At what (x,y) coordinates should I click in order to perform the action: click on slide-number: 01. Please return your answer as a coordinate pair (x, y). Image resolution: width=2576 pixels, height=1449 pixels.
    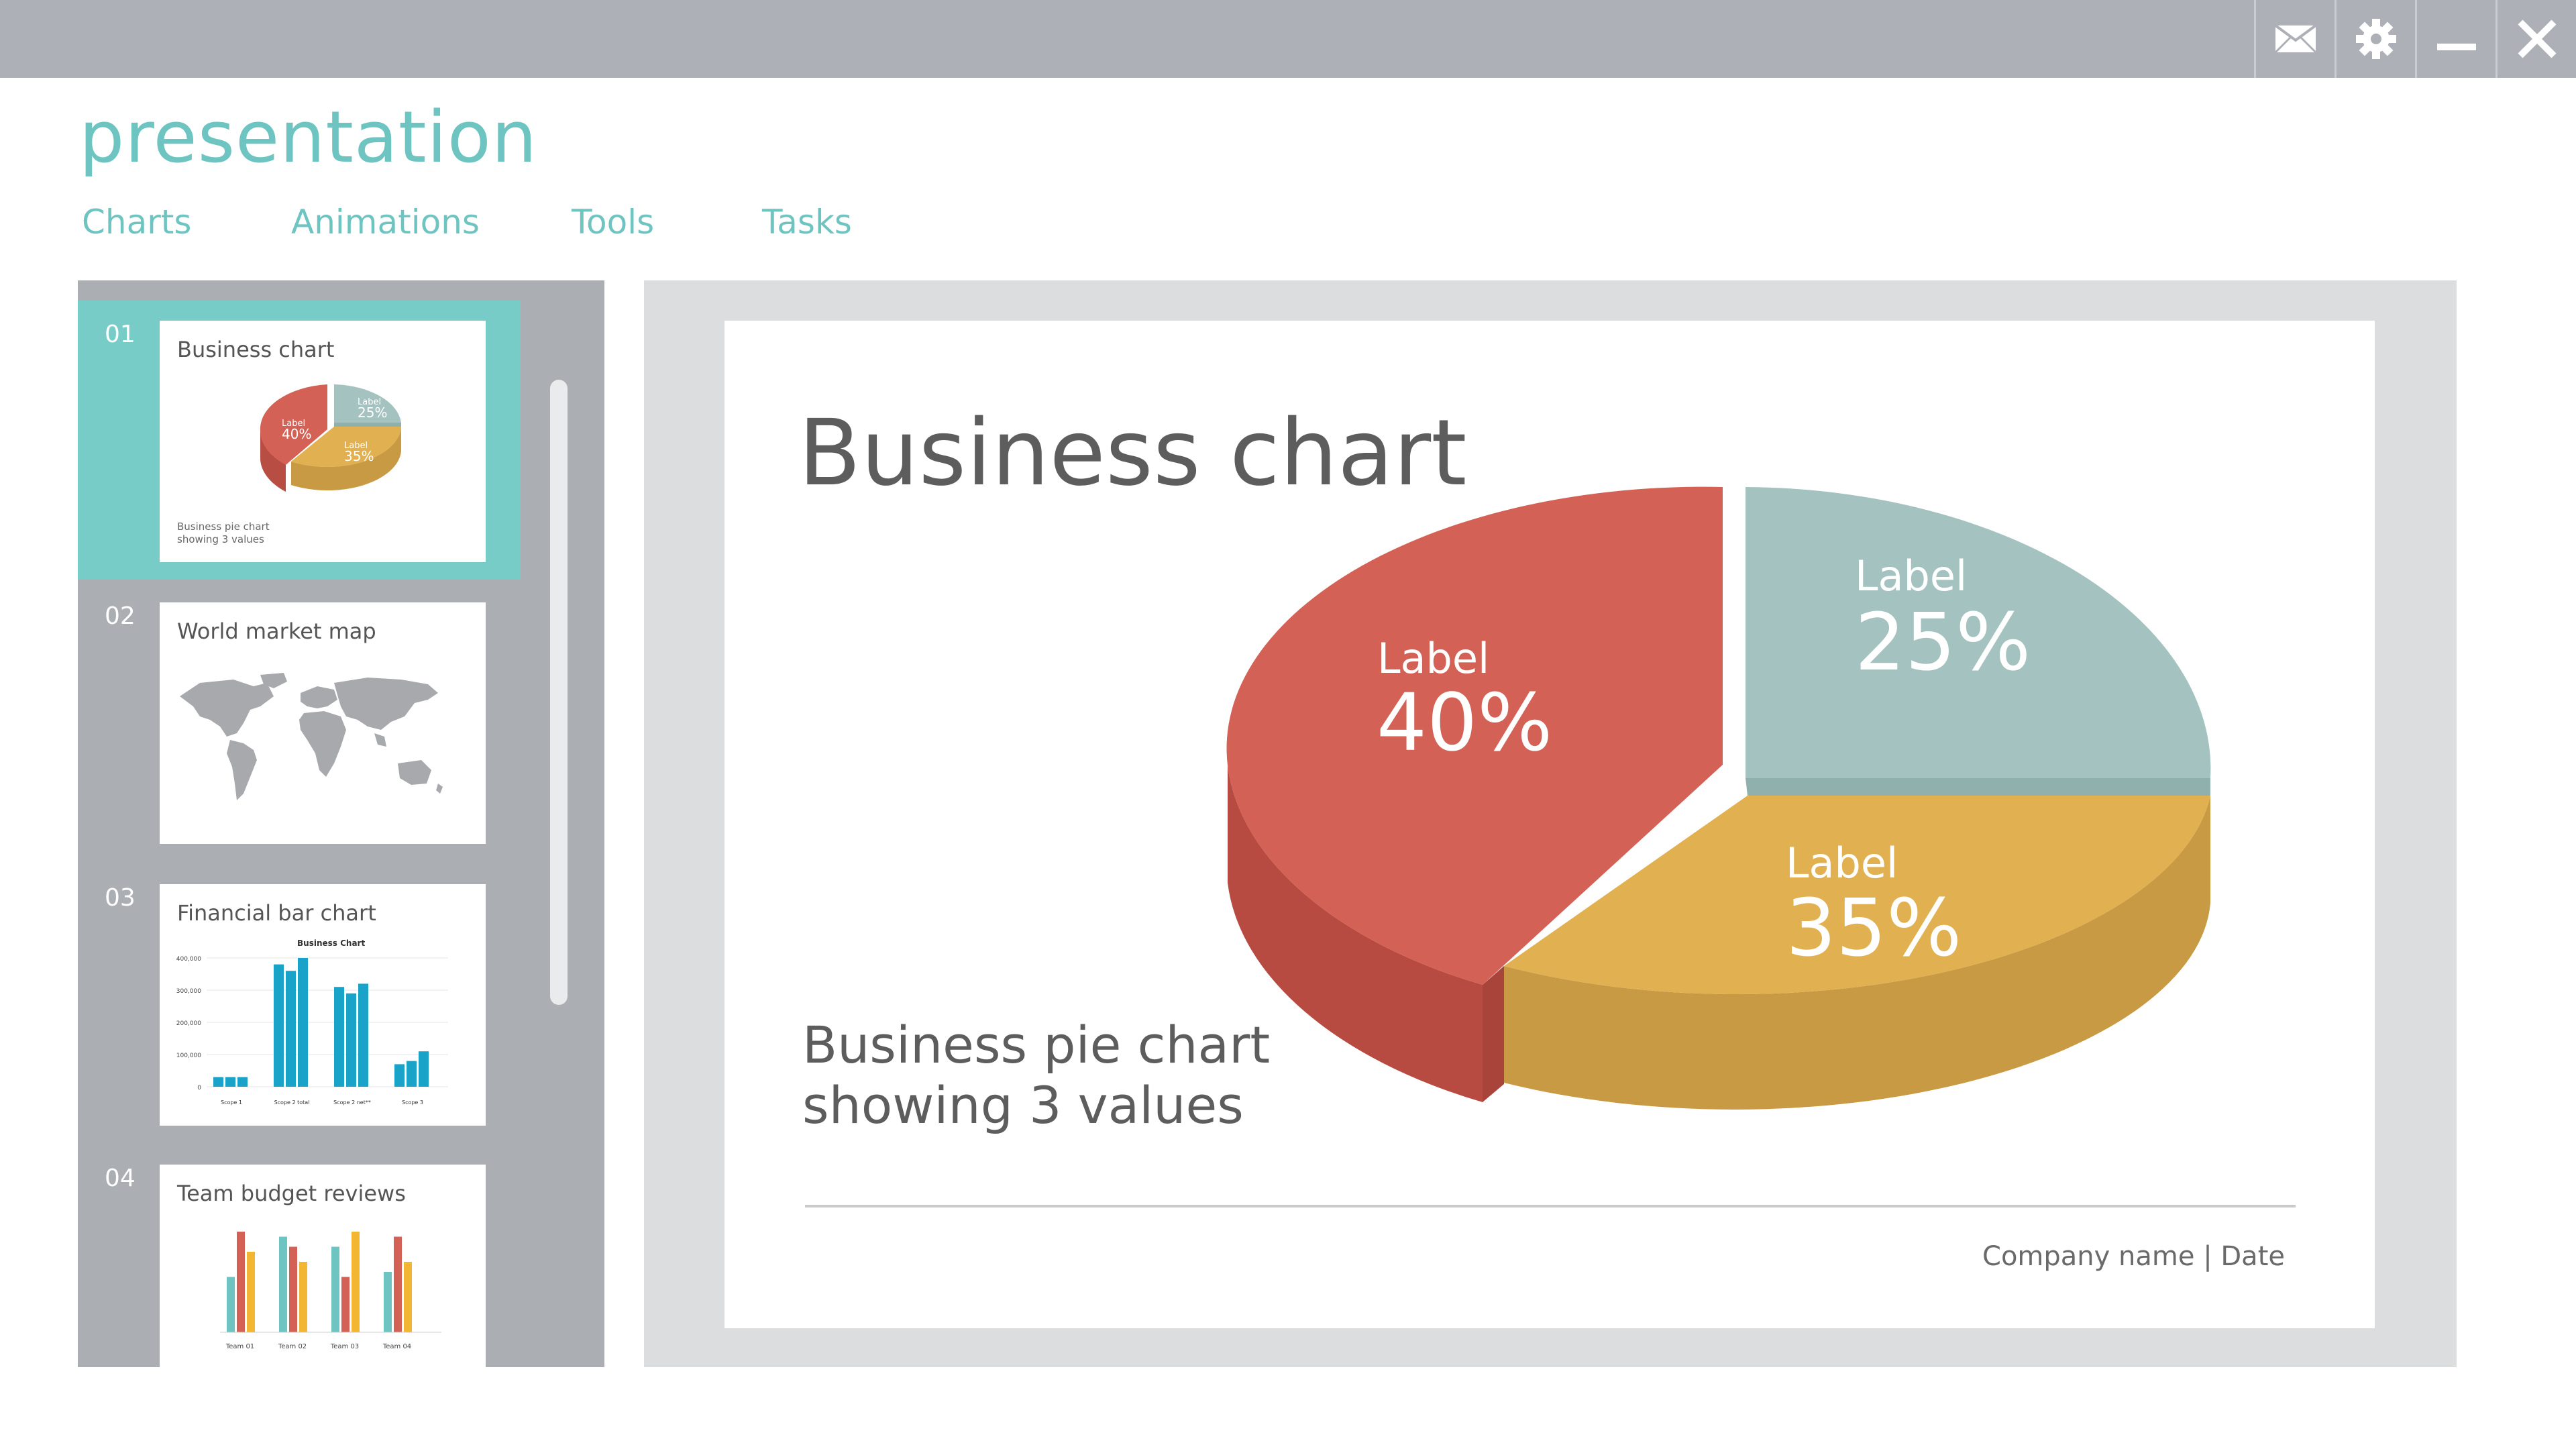
    Looking at the image, I should click on (120, 334).